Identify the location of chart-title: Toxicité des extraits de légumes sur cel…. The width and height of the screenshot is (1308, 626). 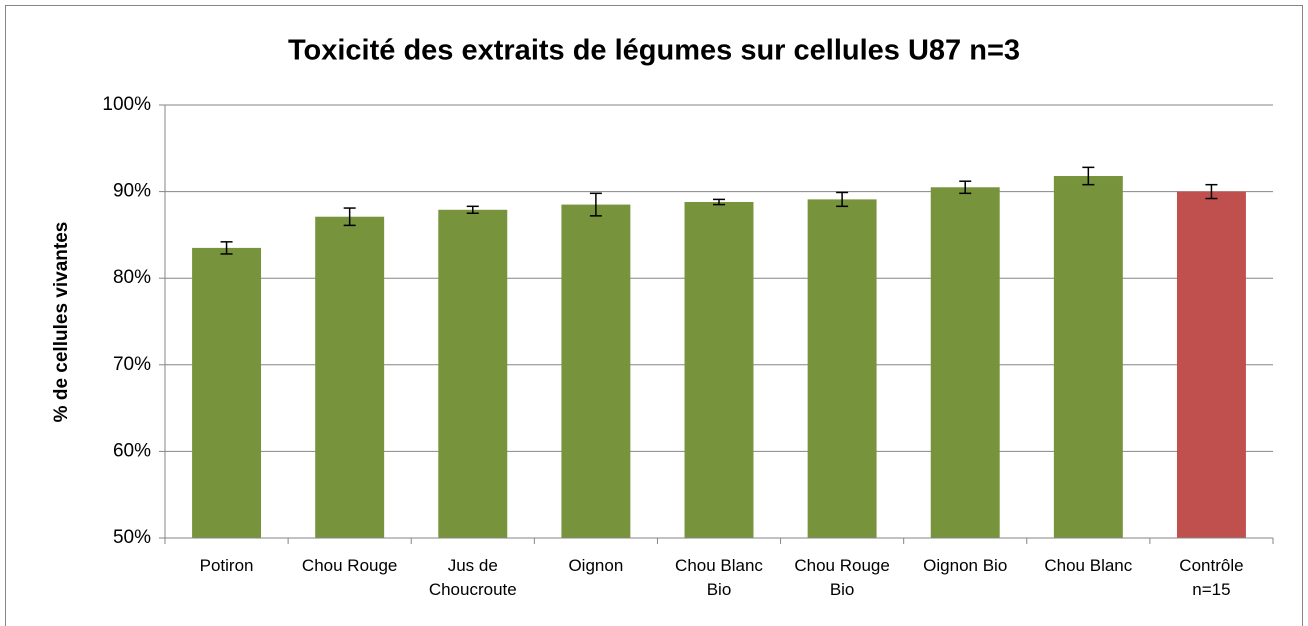
(654, 51).